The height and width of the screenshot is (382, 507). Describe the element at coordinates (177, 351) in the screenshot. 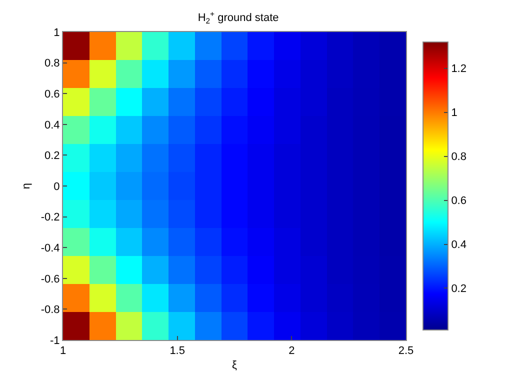

I see `x-tick-label: 1.5` at that location.